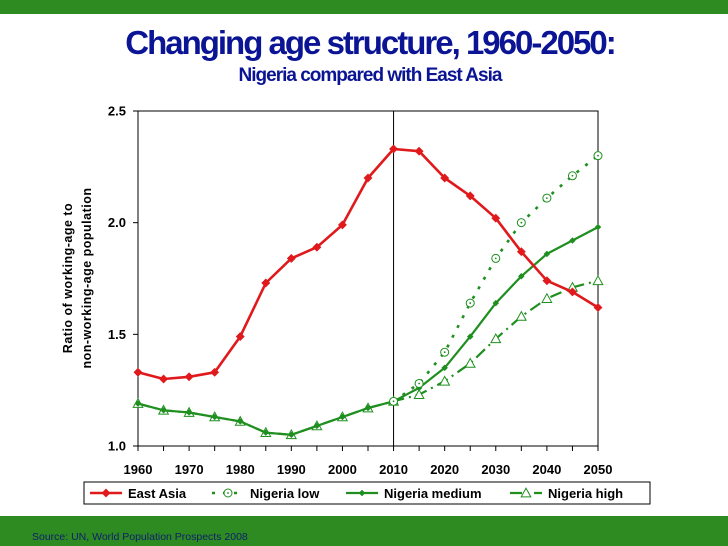 The image size is (728, 546). Describe the element at coordinates (117, 446) in the screenshot. I see `y-tick-label: 1.0` at that location.